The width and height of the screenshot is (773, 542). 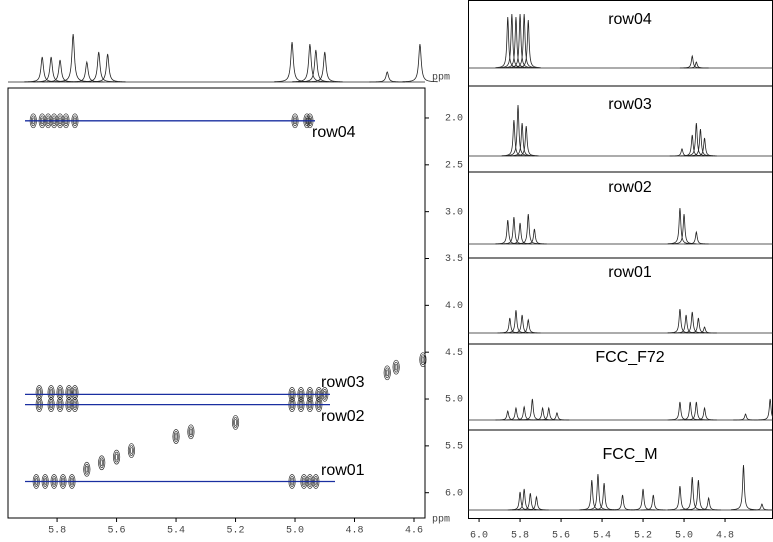 What do you see at coordinates (630, 272) in the screenshot?
I see `panel-title: row01` at bounding box center [630, 272].